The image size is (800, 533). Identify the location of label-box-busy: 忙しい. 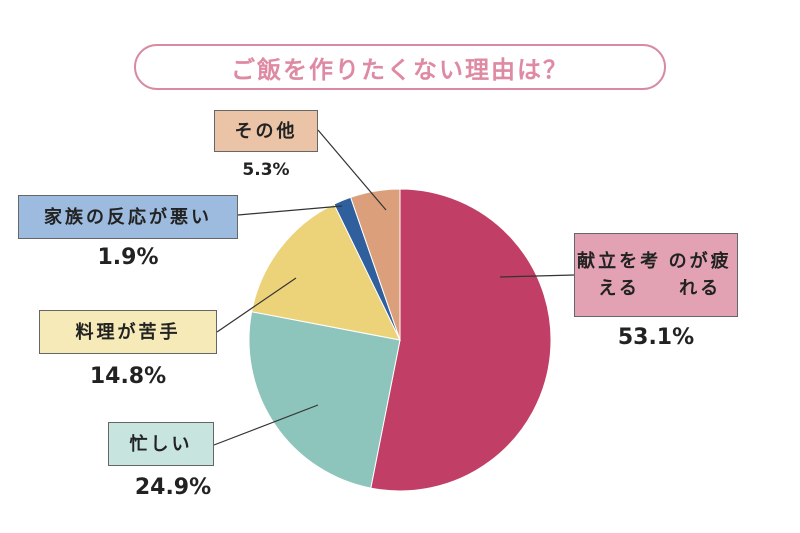
(161, 444).